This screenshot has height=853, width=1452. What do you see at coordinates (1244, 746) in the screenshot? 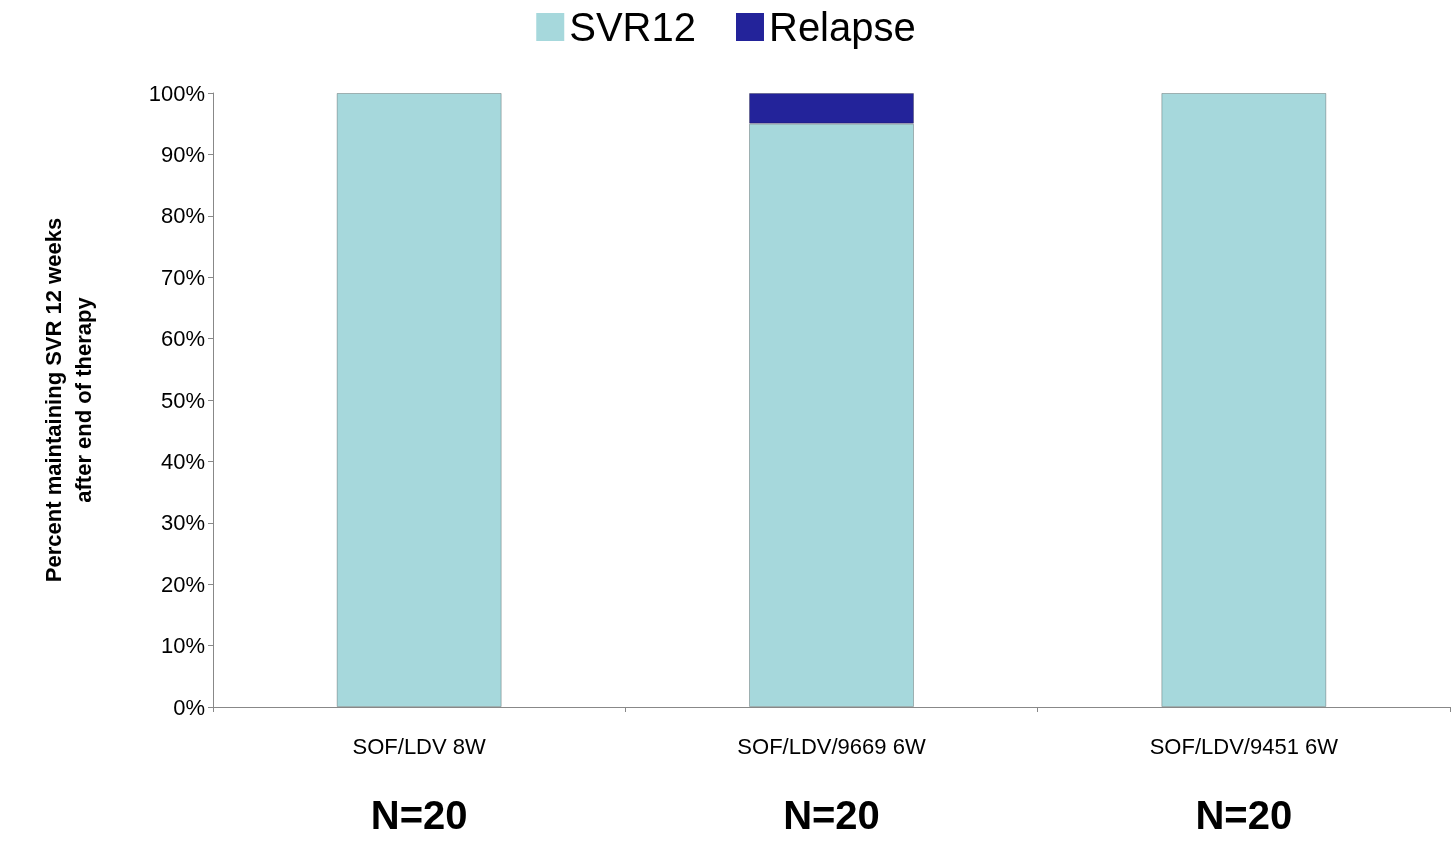
I see `x-tick-label: SOF/LDV/9451 6W` at bounding box center [1244, 746].